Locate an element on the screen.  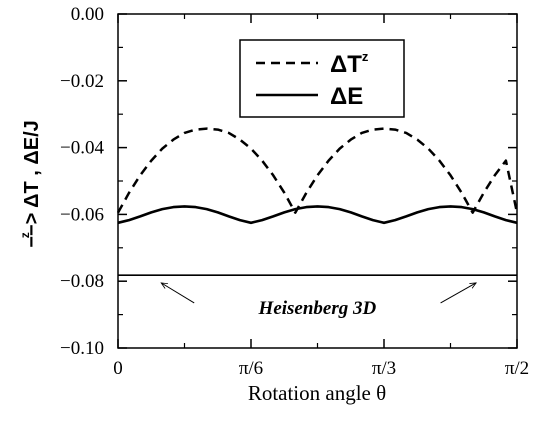
x-tick-label: 0 is located at coordinates (118, 368).